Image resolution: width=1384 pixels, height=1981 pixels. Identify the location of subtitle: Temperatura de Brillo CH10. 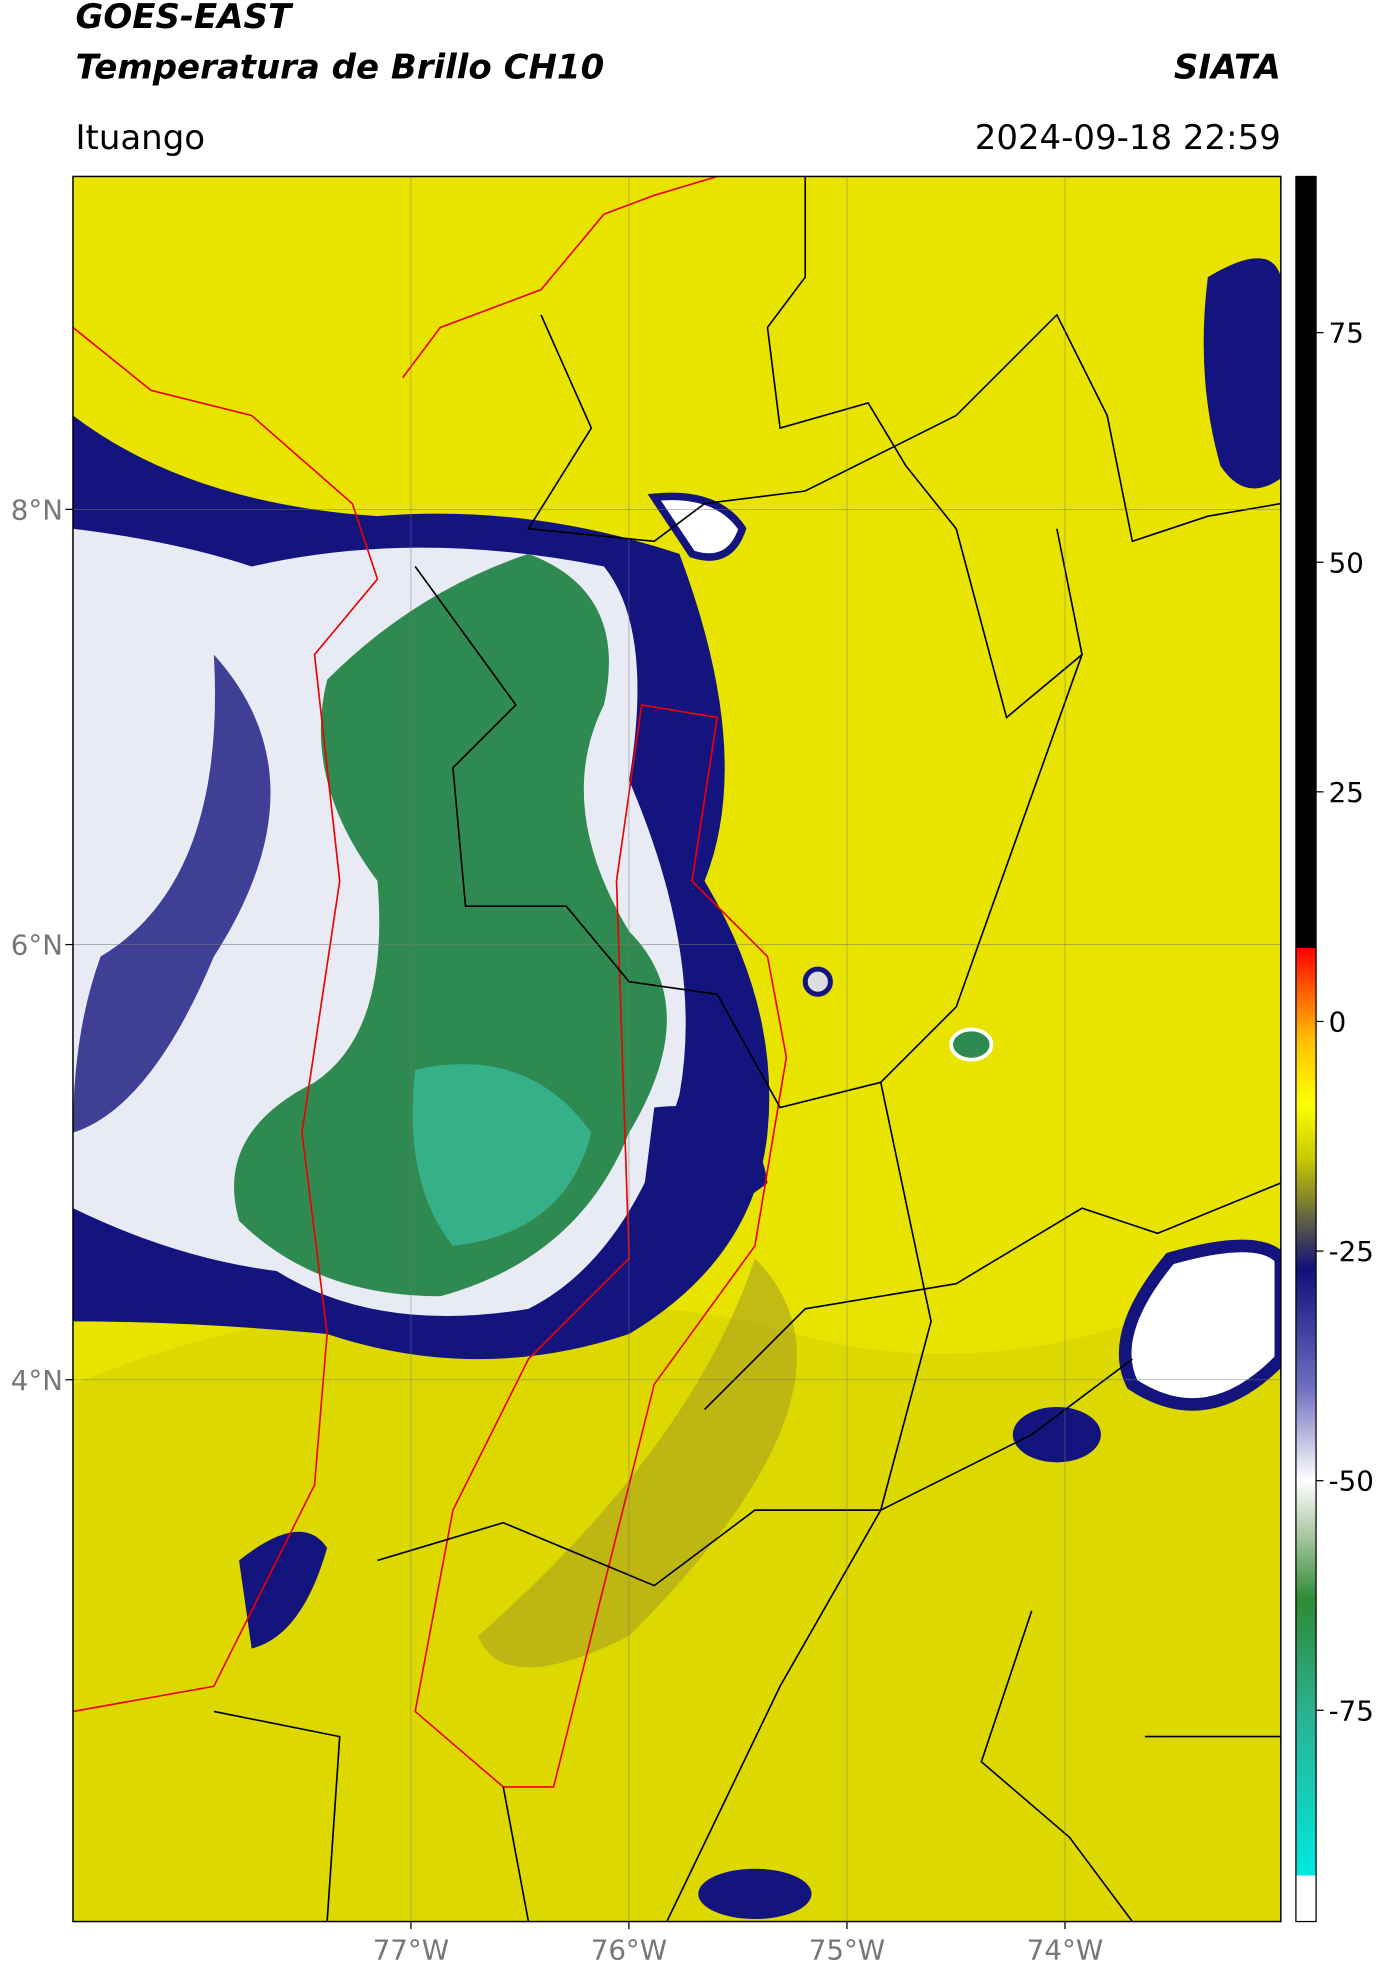
(339, 67).